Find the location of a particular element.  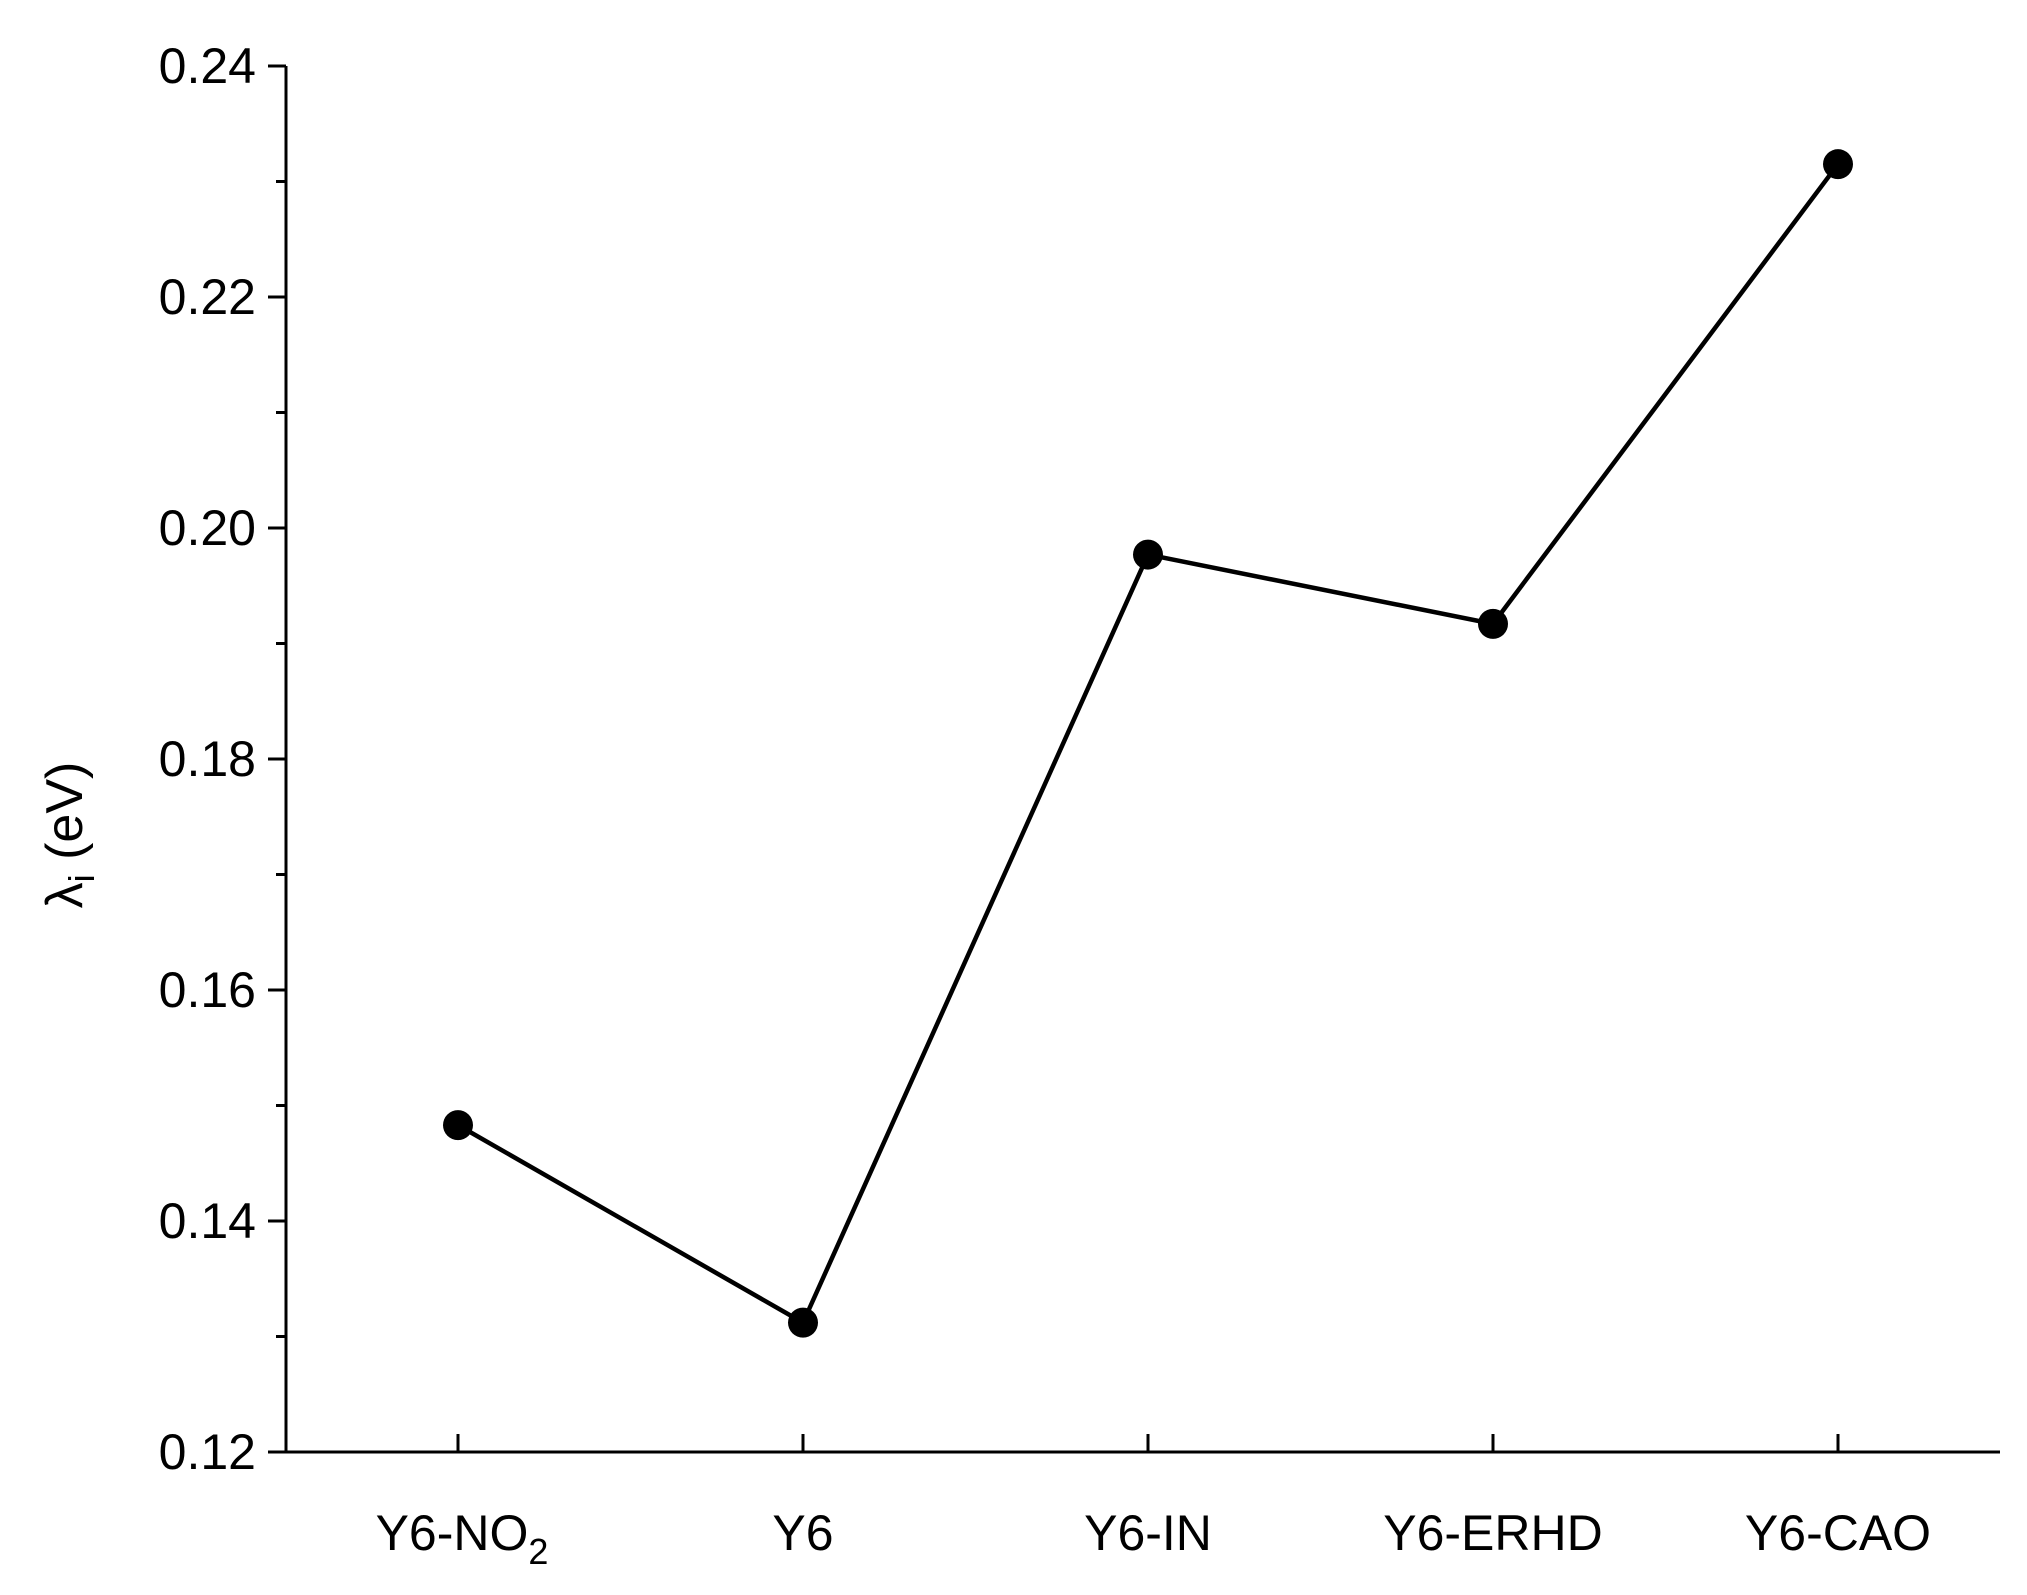

x-tick-label: Y6 is located at coordinates (802, 1533).